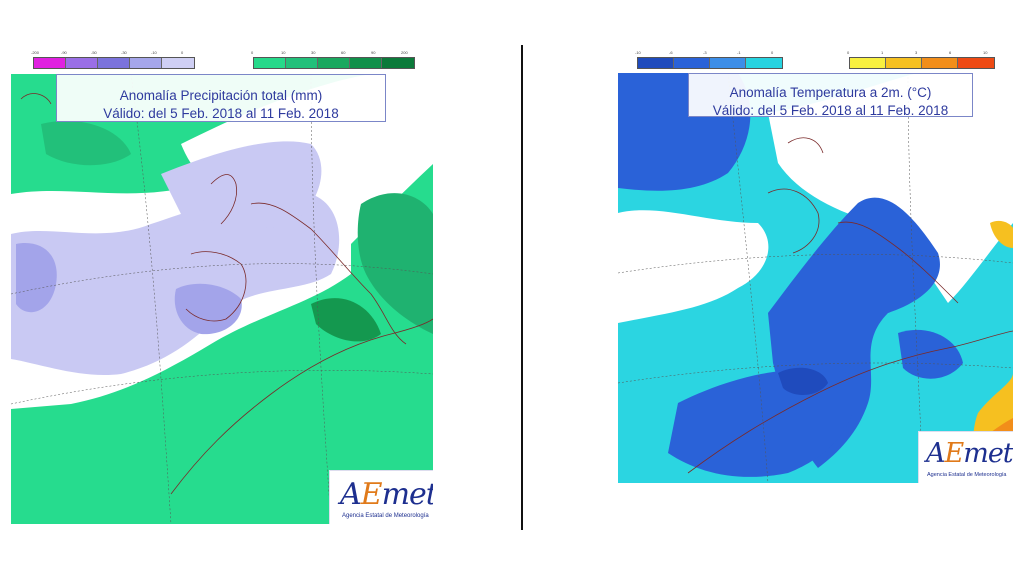 This screenshot has height=576, width=1024. I want to click on legend-tick: 6, so click(950, 52).